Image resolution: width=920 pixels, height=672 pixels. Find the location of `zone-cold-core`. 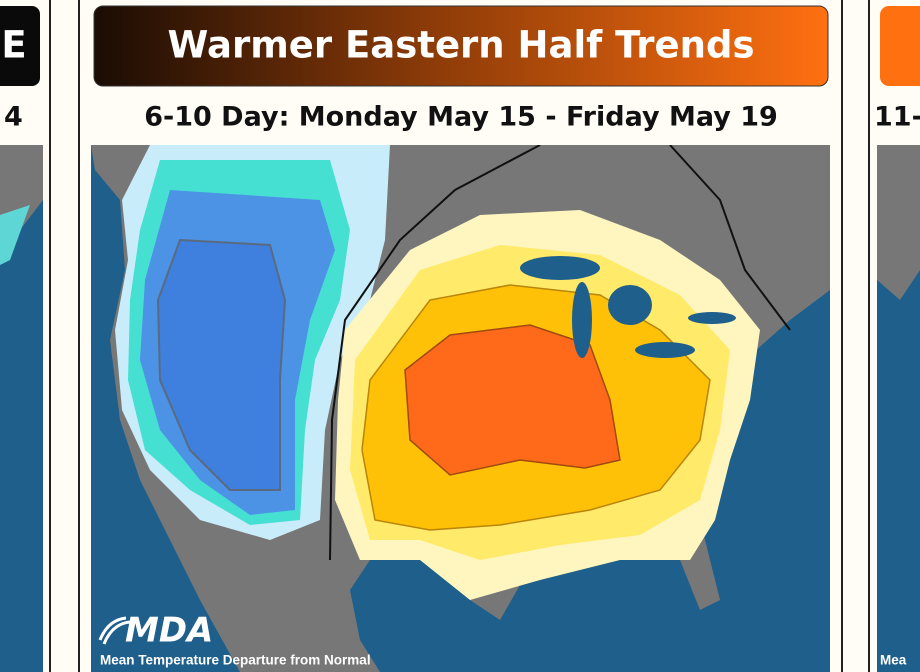

zone-cold-core is located at coordinates (221, 364).